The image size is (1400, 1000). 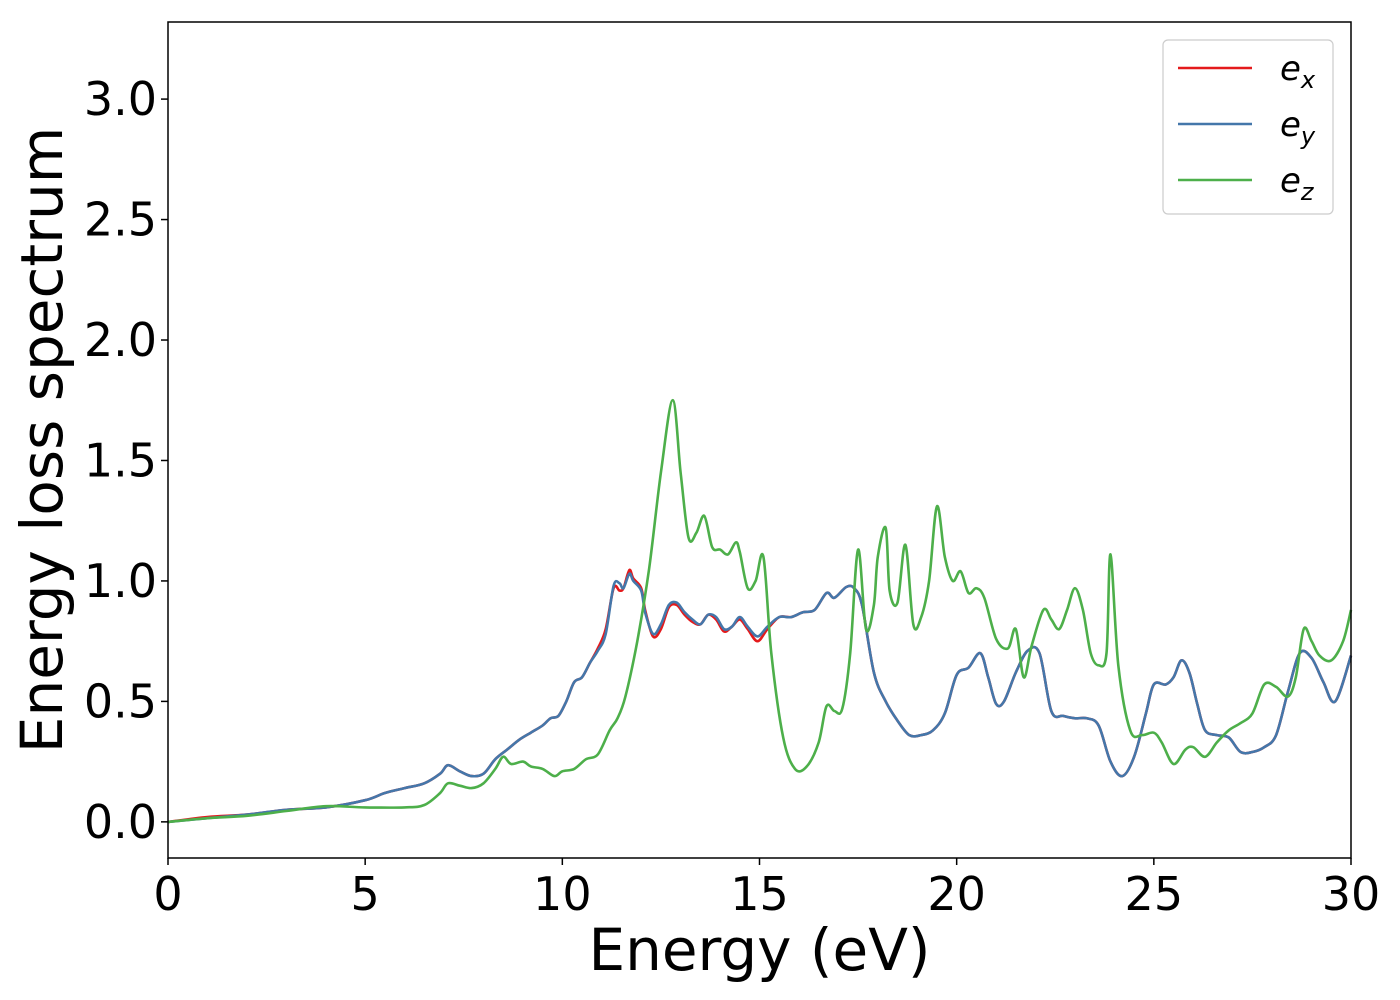 What do you see at coordinates (759, 894) in the screenshot?
I see `x-tick-label: 15` at bounding box center [759, 894].